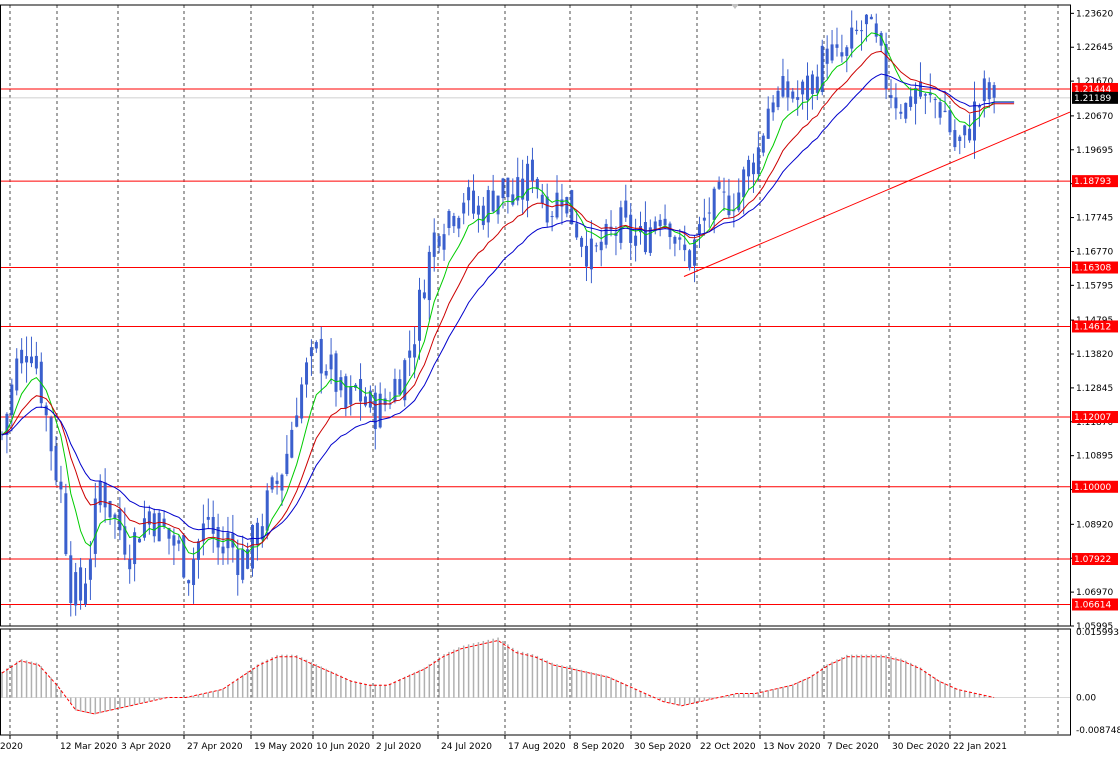 This screenshot has width=1120, height=758. What do you see at coordinates (1092, 90) in the screenshot?
I see `level-label: 1.21444` at bounding box center [1092, 90].